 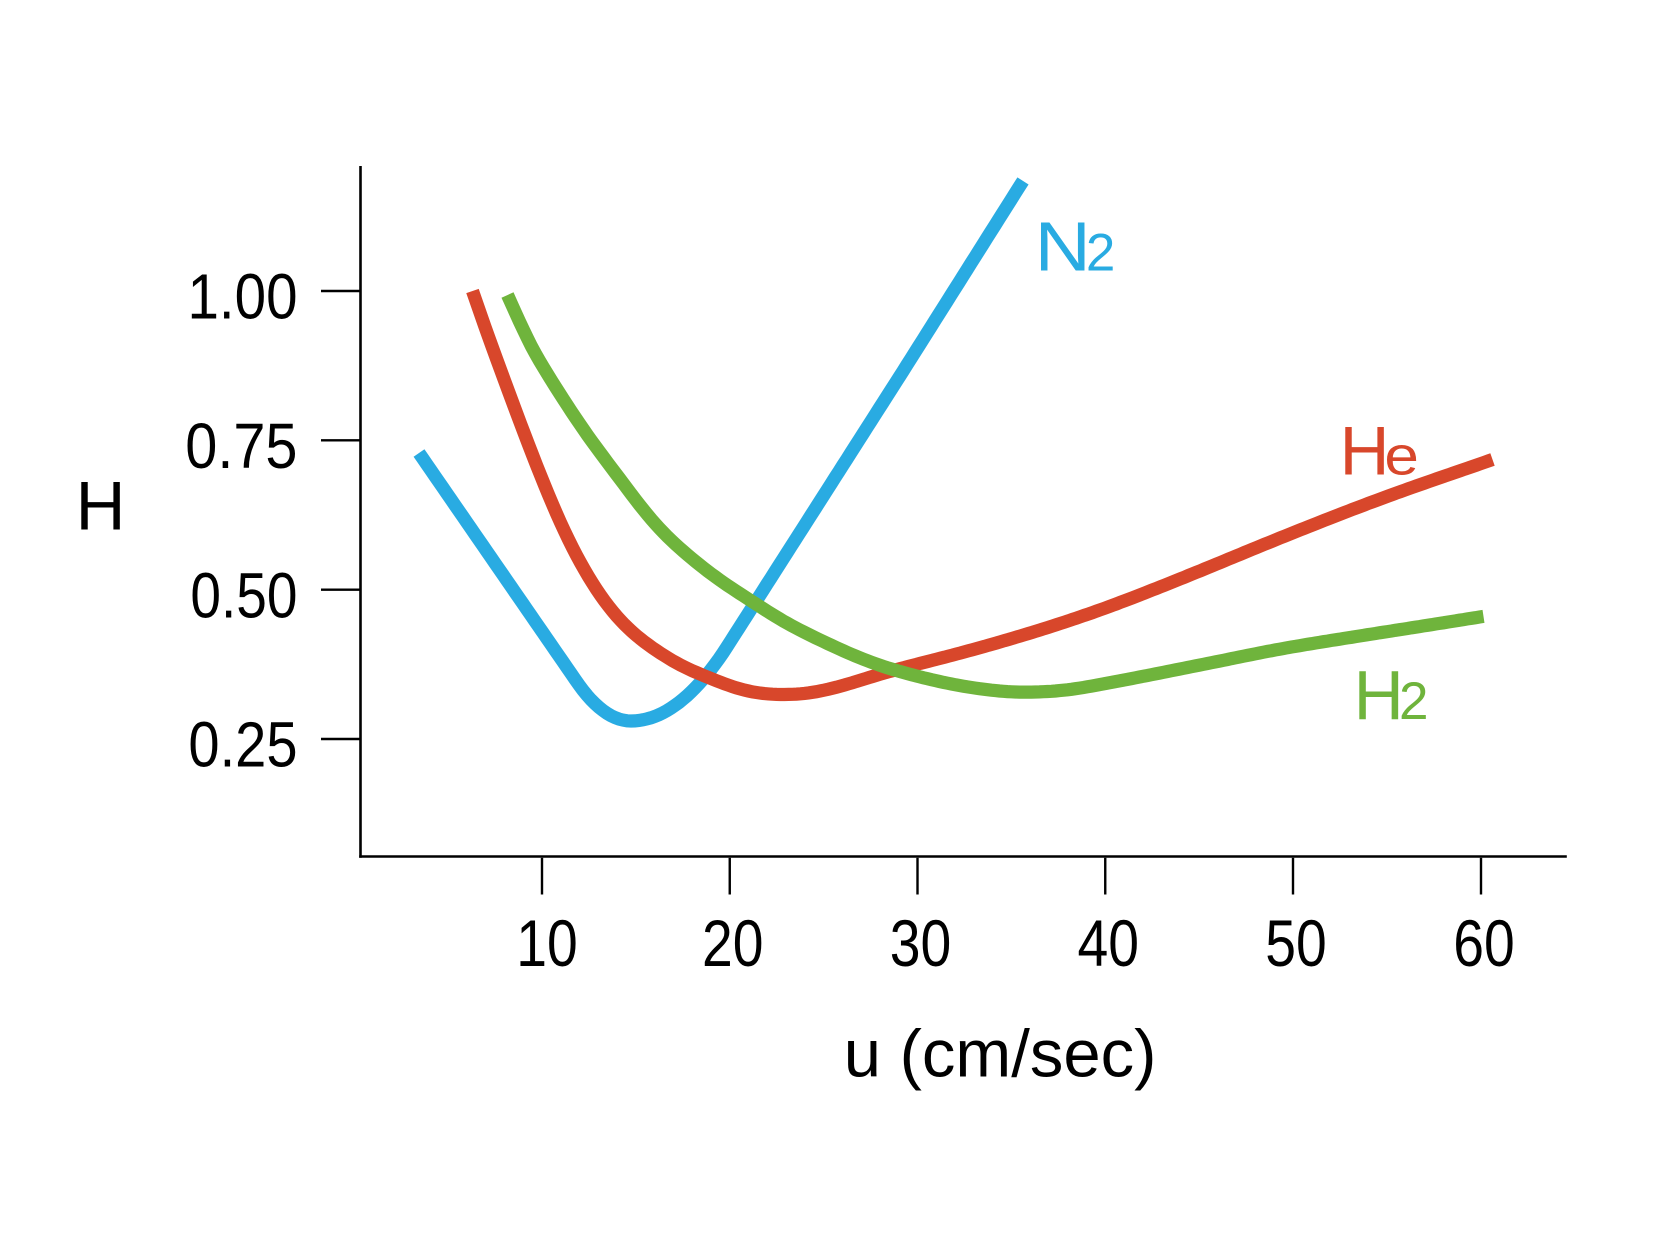 What do you see at coordinates (1000, 1054) in the screenshot?
I see `svg-text: u (cm/sec)` at bounding box center [1000, 1054].